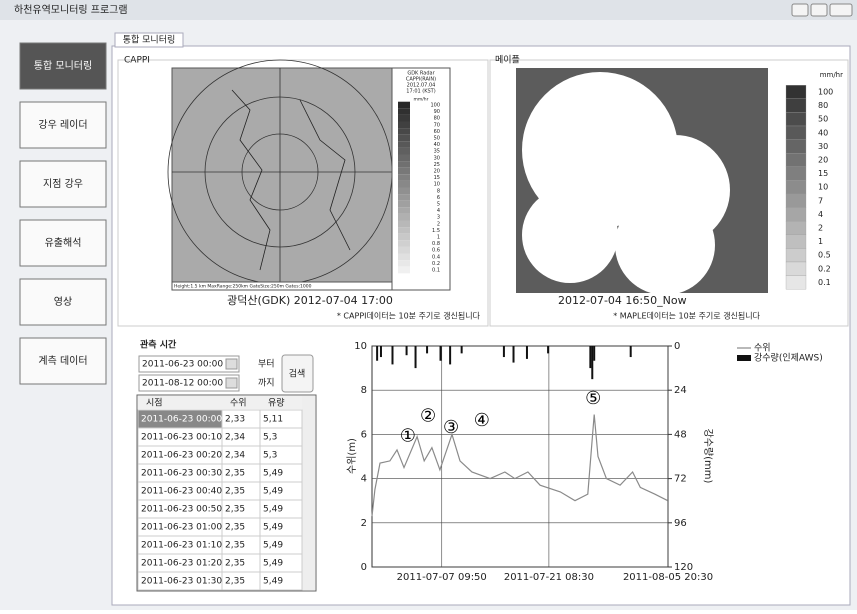  What do you see at coordinates (181, 528) in the screenshot?
I see `table-cell-text: 2011-06-23 01:00` at bounding box center [181, 528].